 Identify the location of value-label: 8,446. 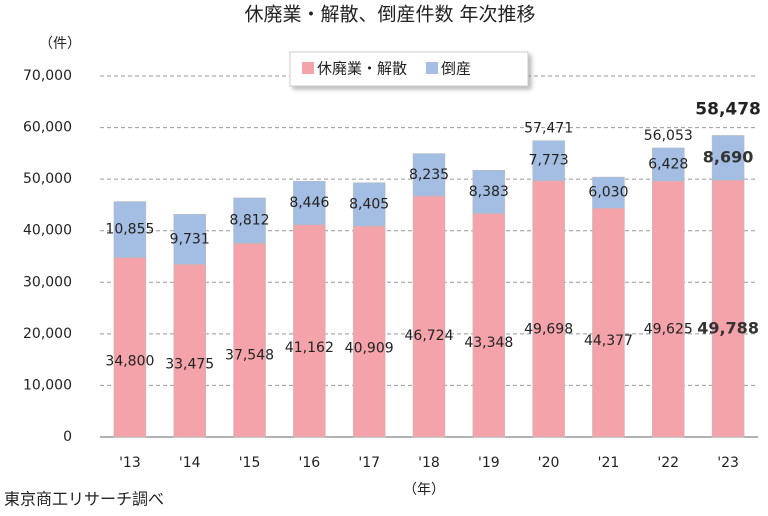
(309, 203).